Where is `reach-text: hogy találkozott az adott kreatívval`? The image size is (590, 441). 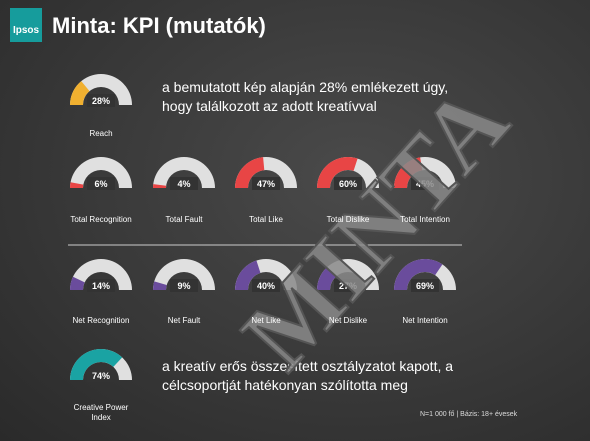 reach-text: hogy találkozott az adott kreatívval is located at coordinates (269, 106).